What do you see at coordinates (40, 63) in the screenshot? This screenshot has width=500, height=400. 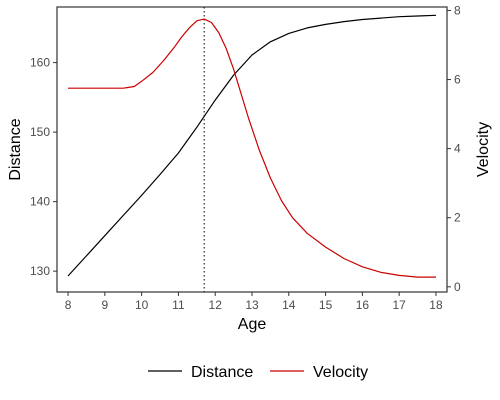 I see `left-y-tick-label: 160` at bounding box center [40, 63].